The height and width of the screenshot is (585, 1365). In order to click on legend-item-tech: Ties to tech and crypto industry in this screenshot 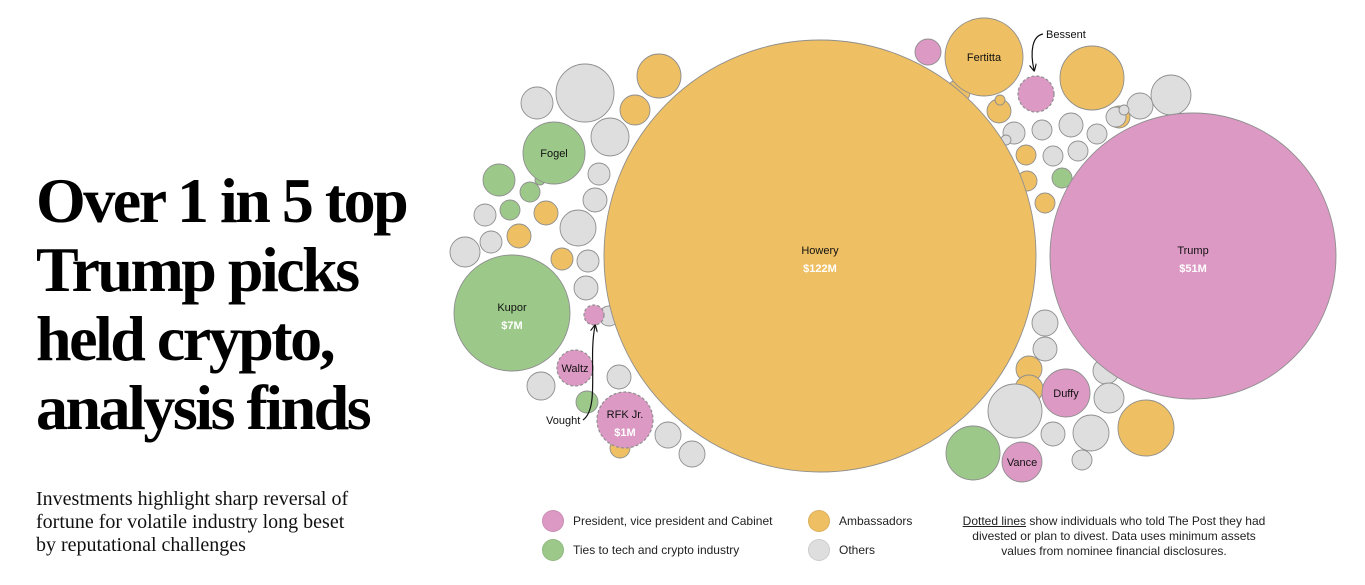, I will do `click(640, 550)`.